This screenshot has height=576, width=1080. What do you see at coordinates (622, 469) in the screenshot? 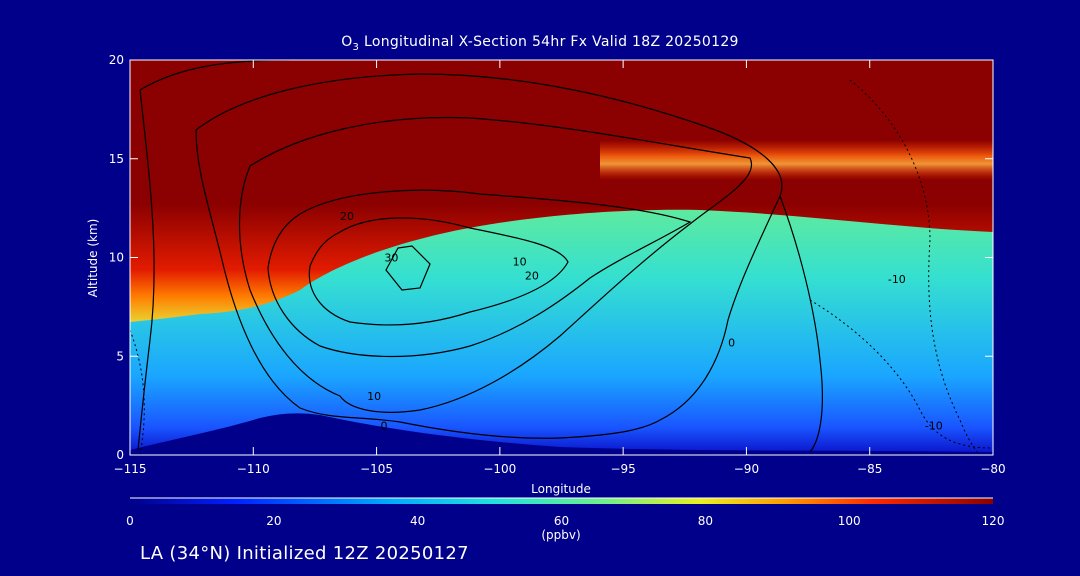
I see `x-tick-label: −95` at bounding box center [622, 469].